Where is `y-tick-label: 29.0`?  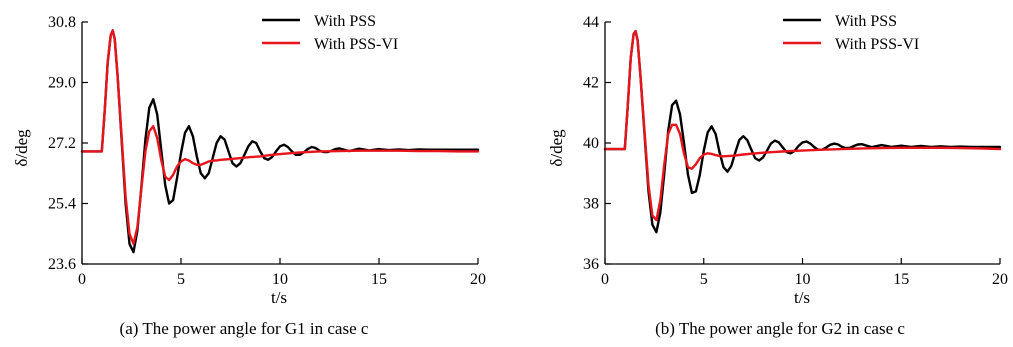
y-tick-label: 29.0 is located at coordinates (62, 83).